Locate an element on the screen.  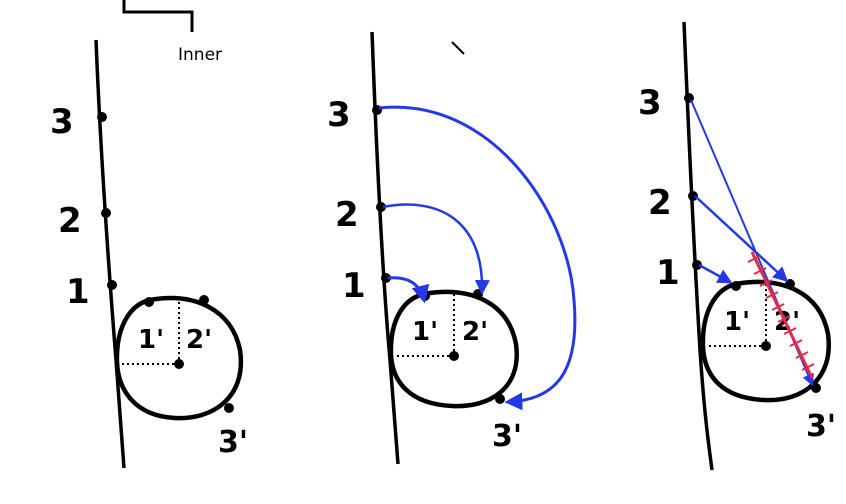
header-sketch: Inner is located at coordinates (293, 32).